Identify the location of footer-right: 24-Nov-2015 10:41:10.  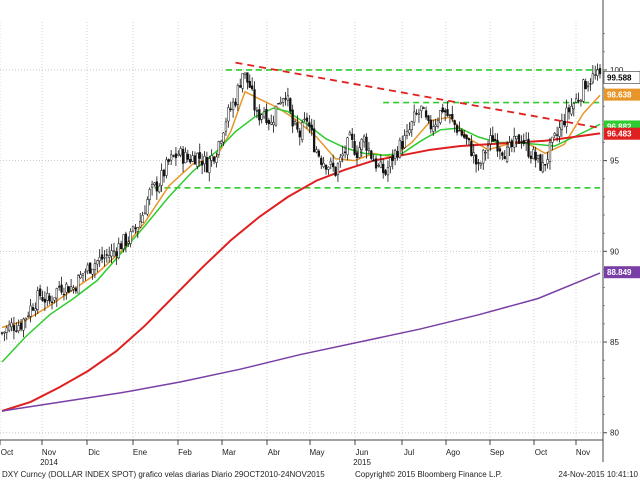
(598, 474).